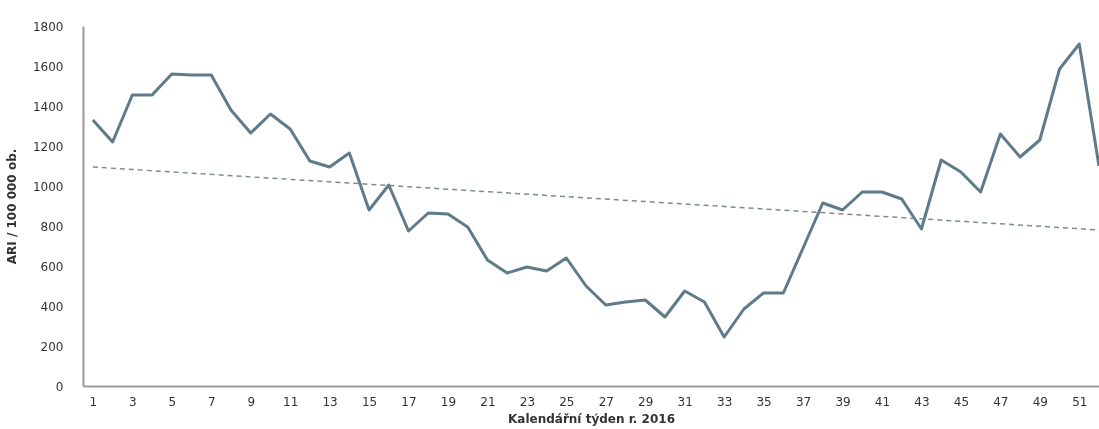  Describe the element at coordinates (11, 206) in the screenshot. I see `y-axis-title: ARI / 100 000 ob.` at that location.